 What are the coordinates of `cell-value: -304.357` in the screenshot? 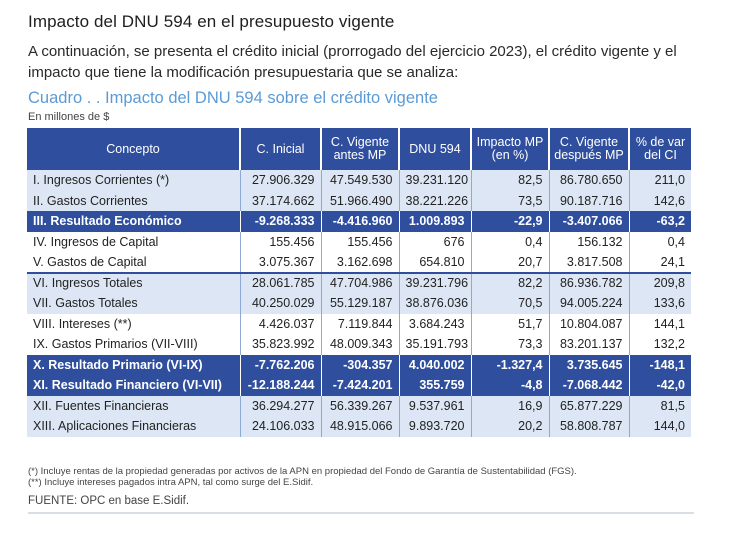 It's located at (360, 364).